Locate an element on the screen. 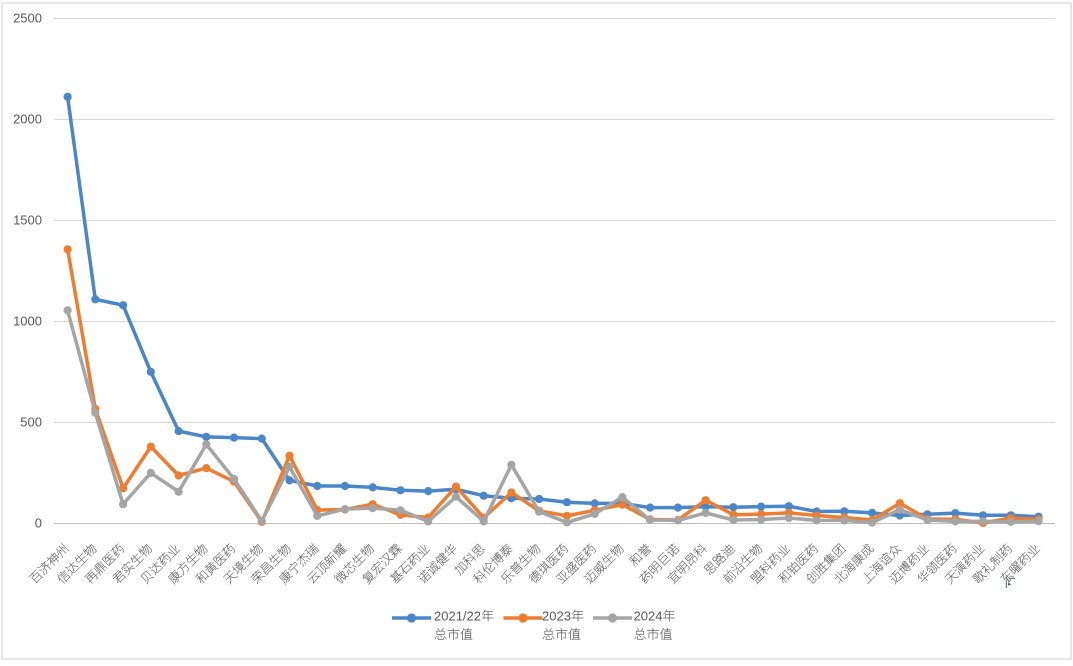 This screenshot has height=666, width=1073. svg-text: 0 is located at coordinates (38, 523).